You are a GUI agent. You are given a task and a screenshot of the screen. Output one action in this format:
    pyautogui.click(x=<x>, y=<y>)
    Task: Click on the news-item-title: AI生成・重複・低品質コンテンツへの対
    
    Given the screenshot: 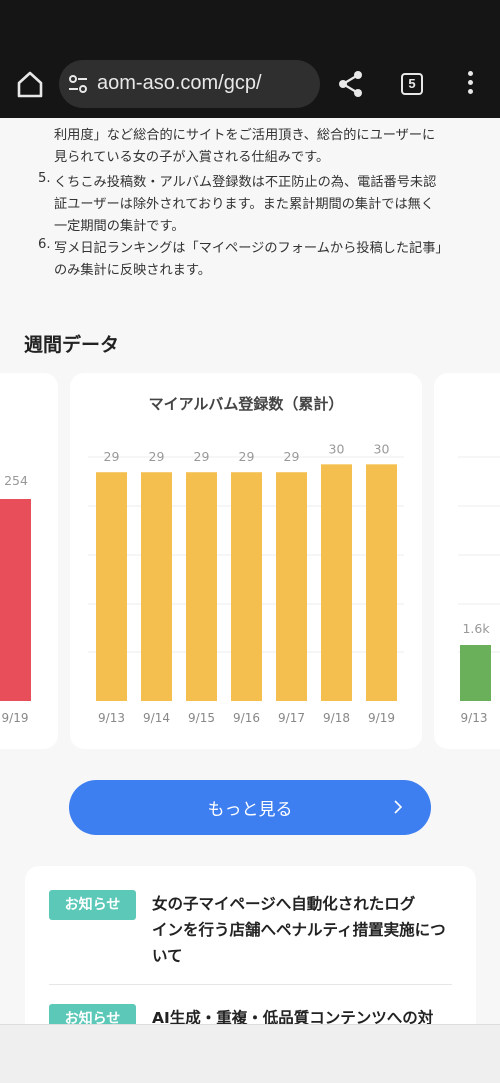 What is the action you would take?
    pyautogui.click(x=302, y=1018)
    